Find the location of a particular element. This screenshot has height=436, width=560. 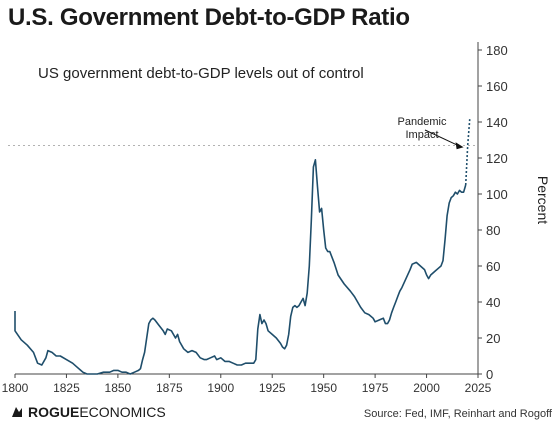

y-tick-label: 20 is located at coordinates (493, 338).